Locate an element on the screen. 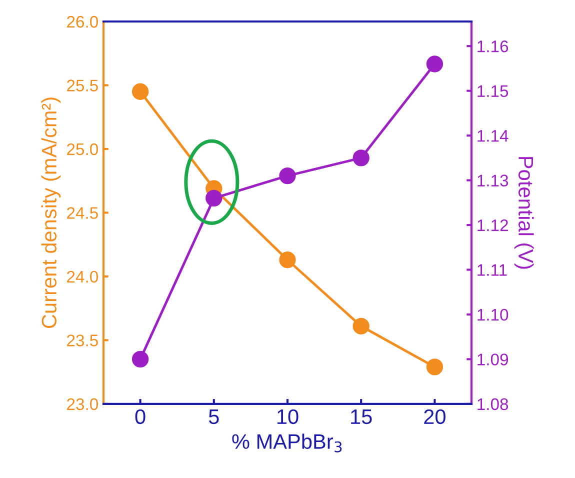  y2-tick-label: 1.10 is located at coordinates (493, 314).